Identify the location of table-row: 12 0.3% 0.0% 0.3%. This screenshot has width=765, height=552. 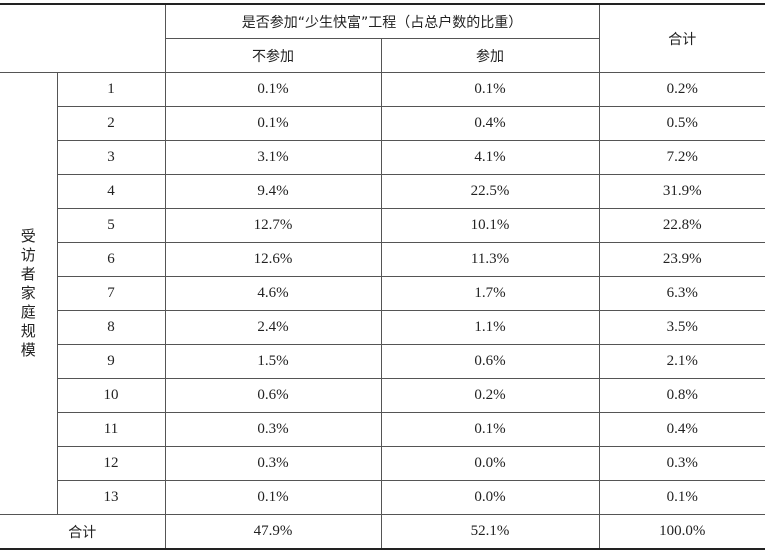
(382, 463).